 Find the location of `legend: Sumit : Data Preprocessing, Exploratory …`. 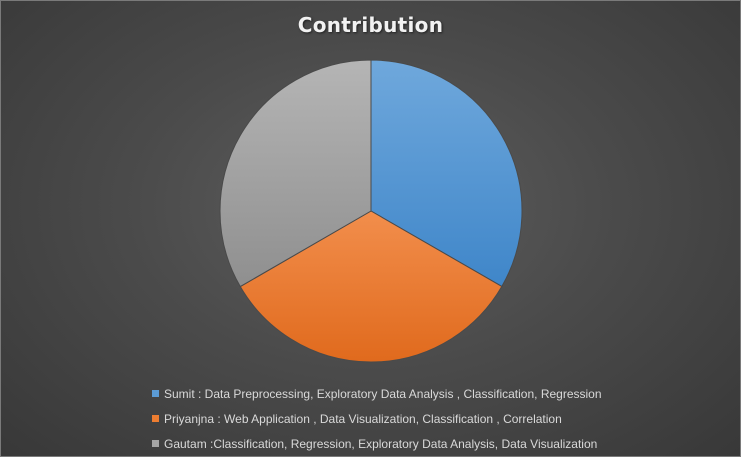

legend: Sumit : Data Preprocessing, Exploratory … is located at coordinates (377, 418).